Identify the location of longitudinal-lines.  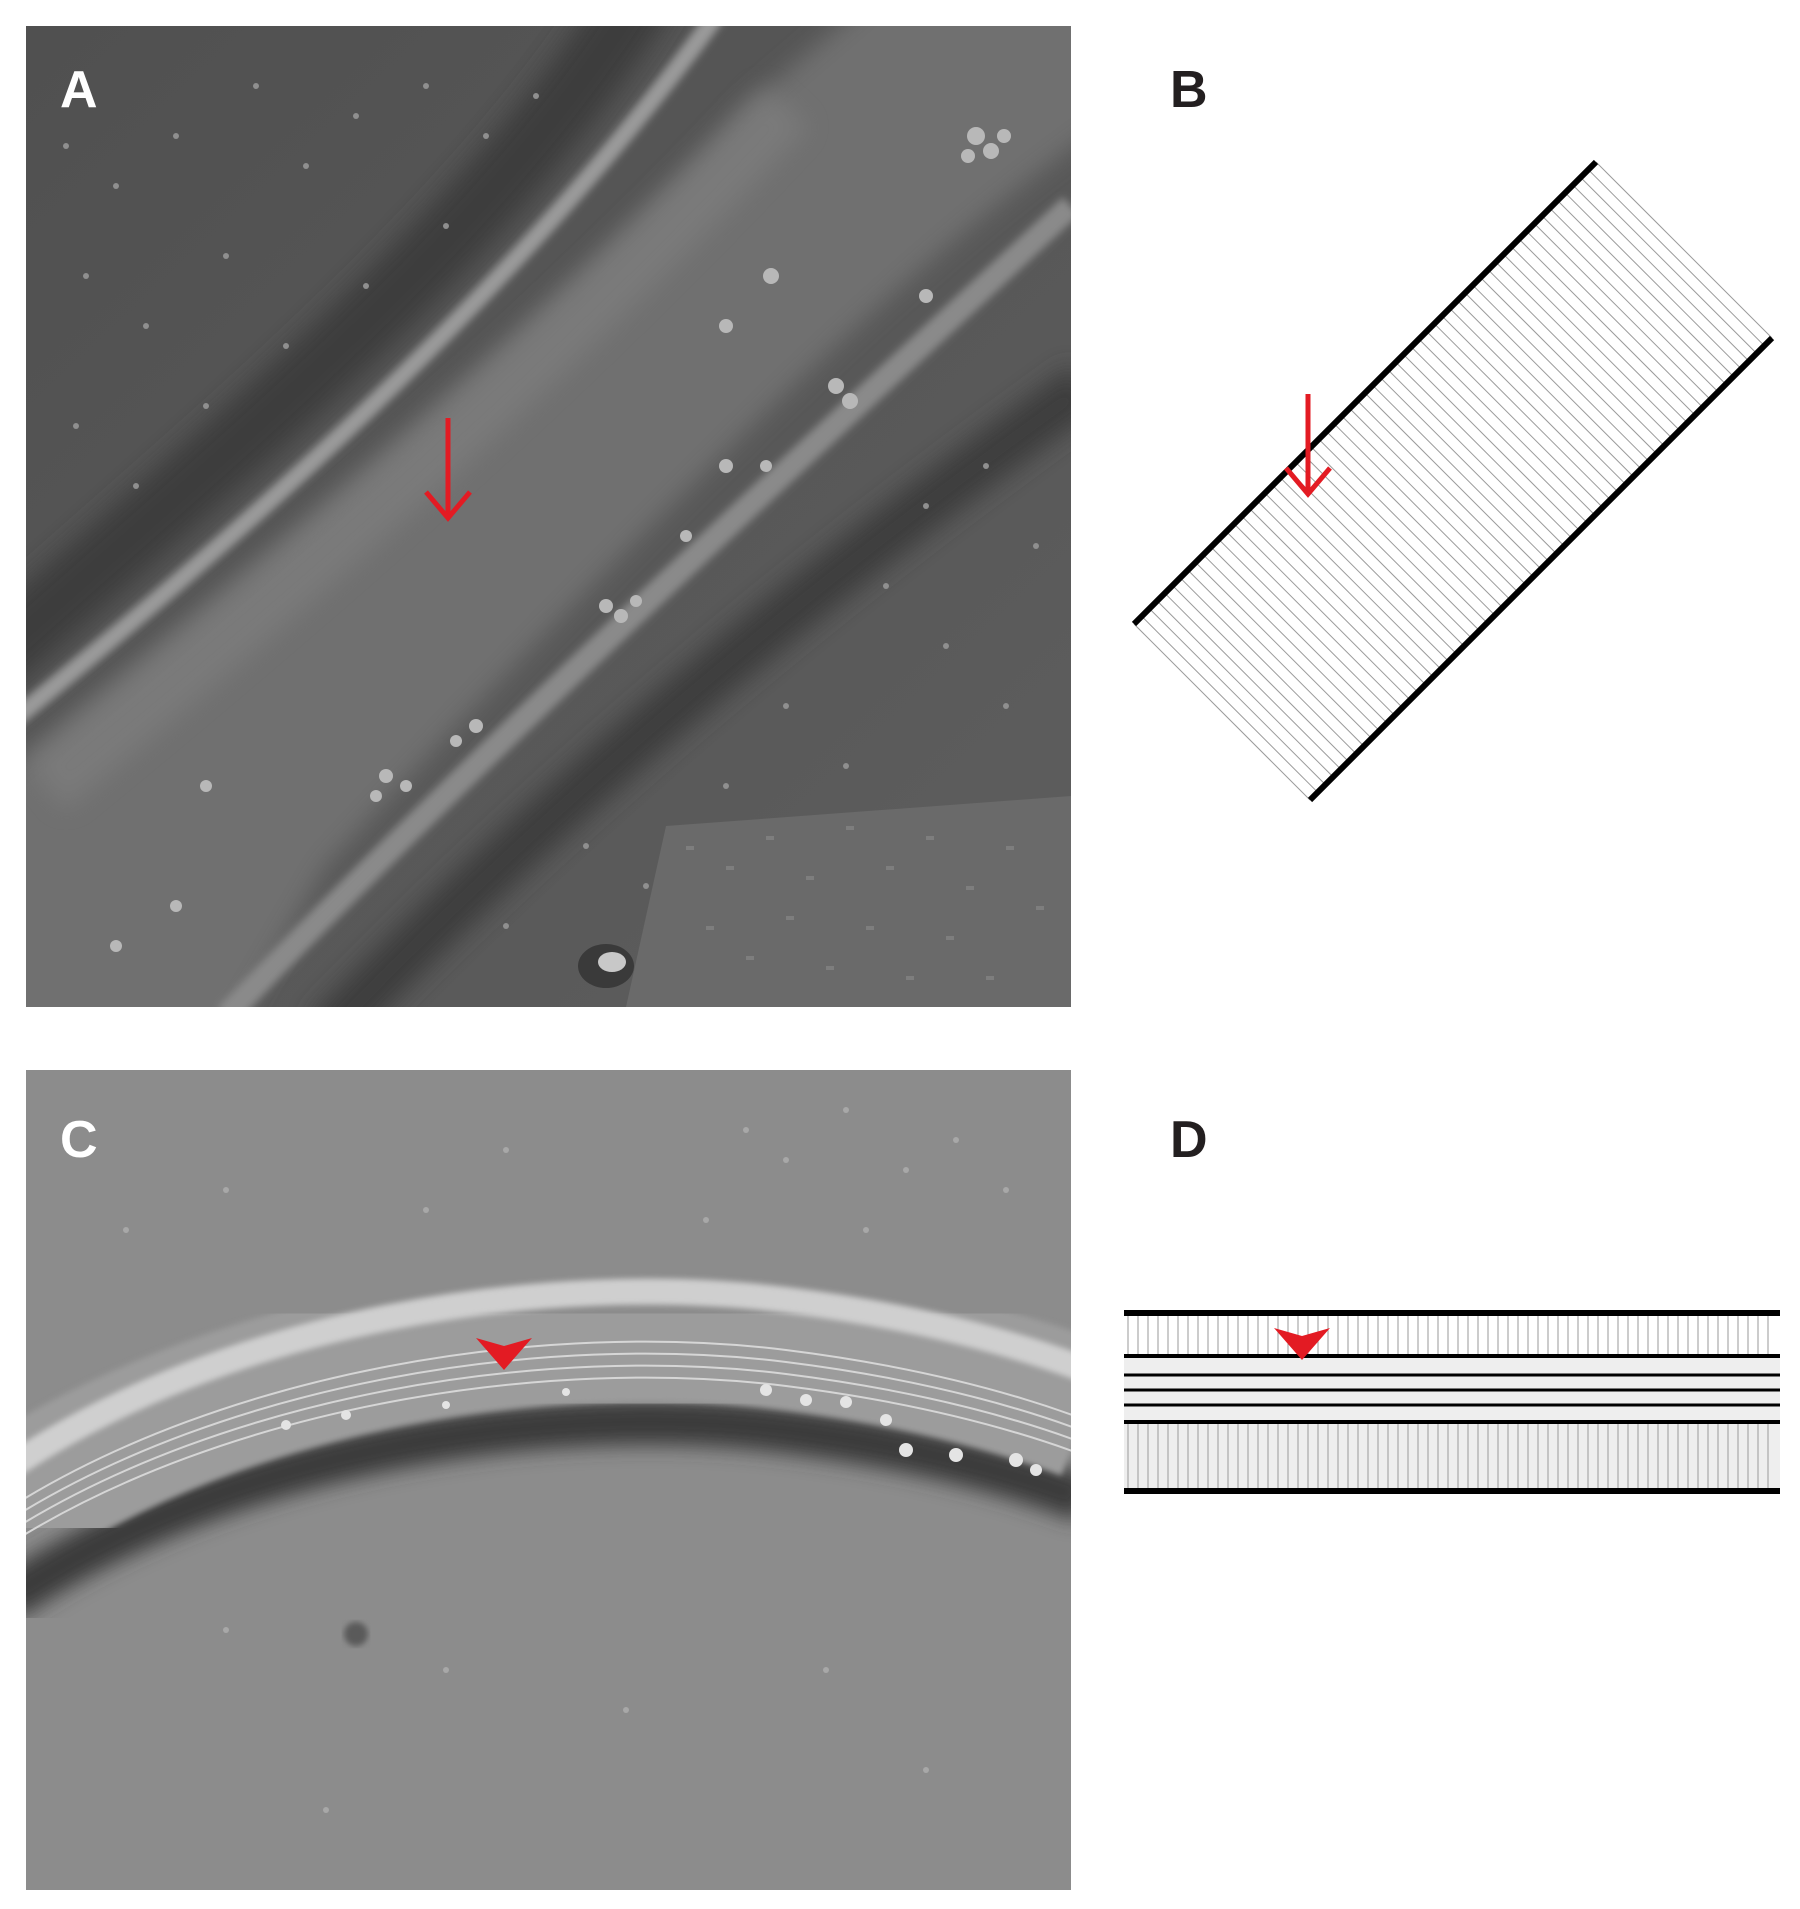
(548, 1437).